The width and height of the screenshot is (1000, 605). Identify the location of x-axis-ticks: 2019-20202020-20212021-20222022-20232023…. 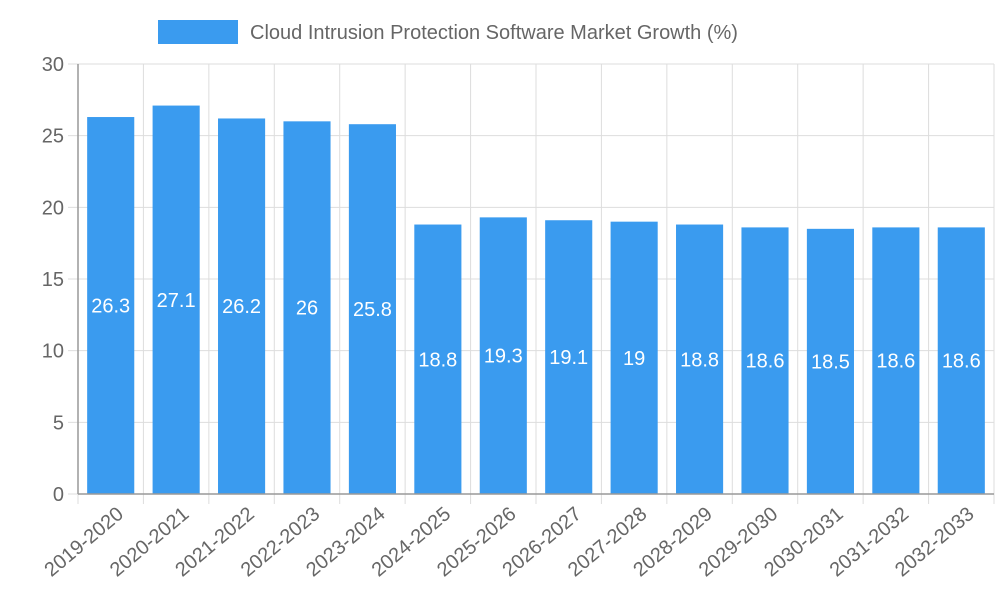
(510, 542).